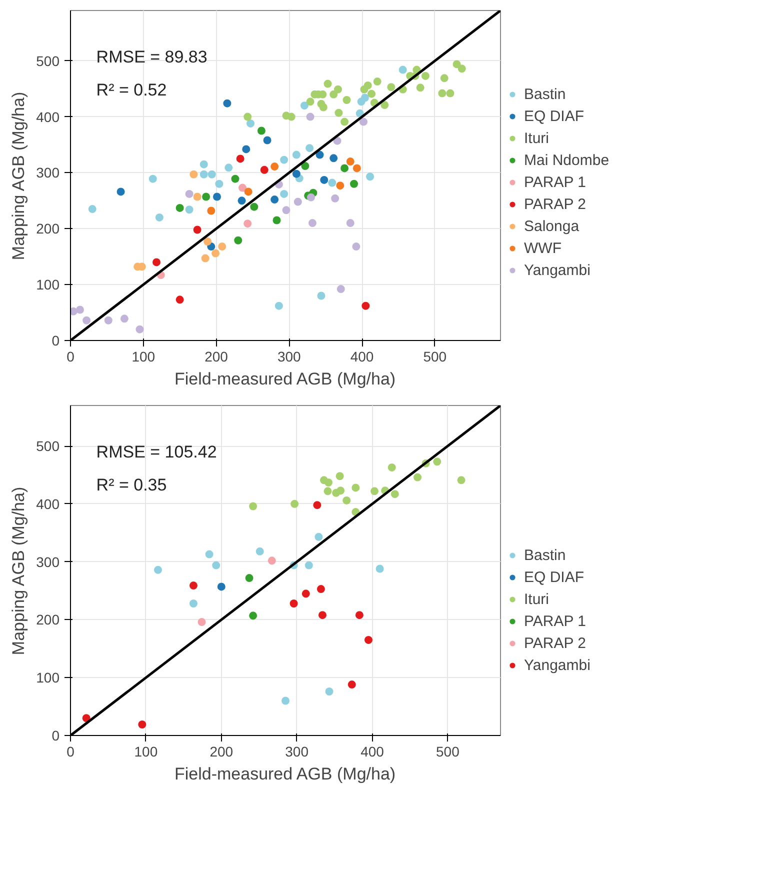  I want to click on x-tick-label: 400, so click(372, 752).